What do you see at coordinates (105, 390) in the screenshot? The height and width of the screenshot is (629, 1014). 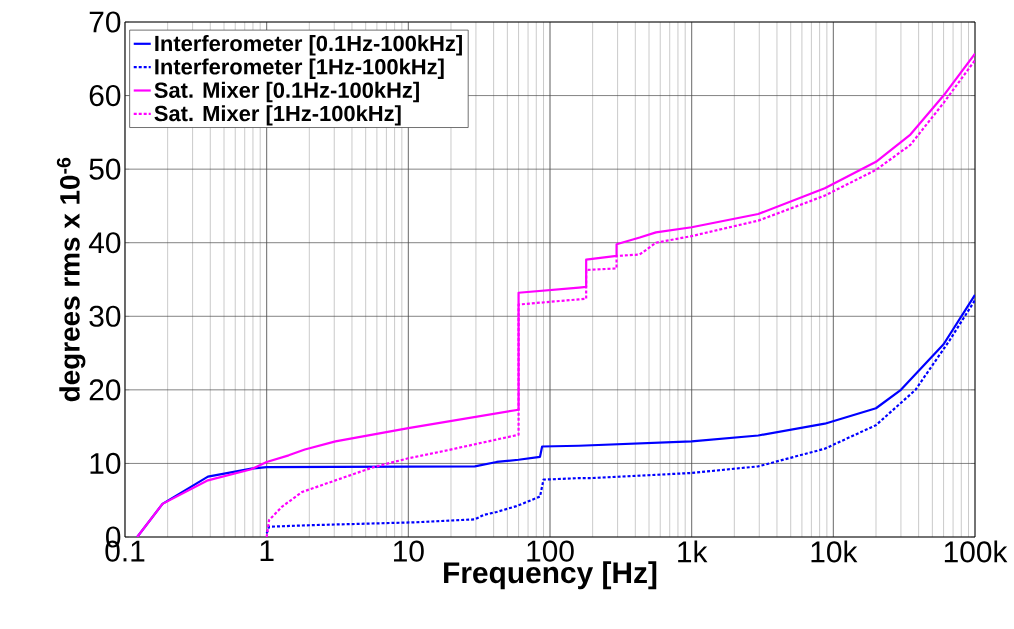 I see `y-tick-label: 20` at bounding box center [105, 390].